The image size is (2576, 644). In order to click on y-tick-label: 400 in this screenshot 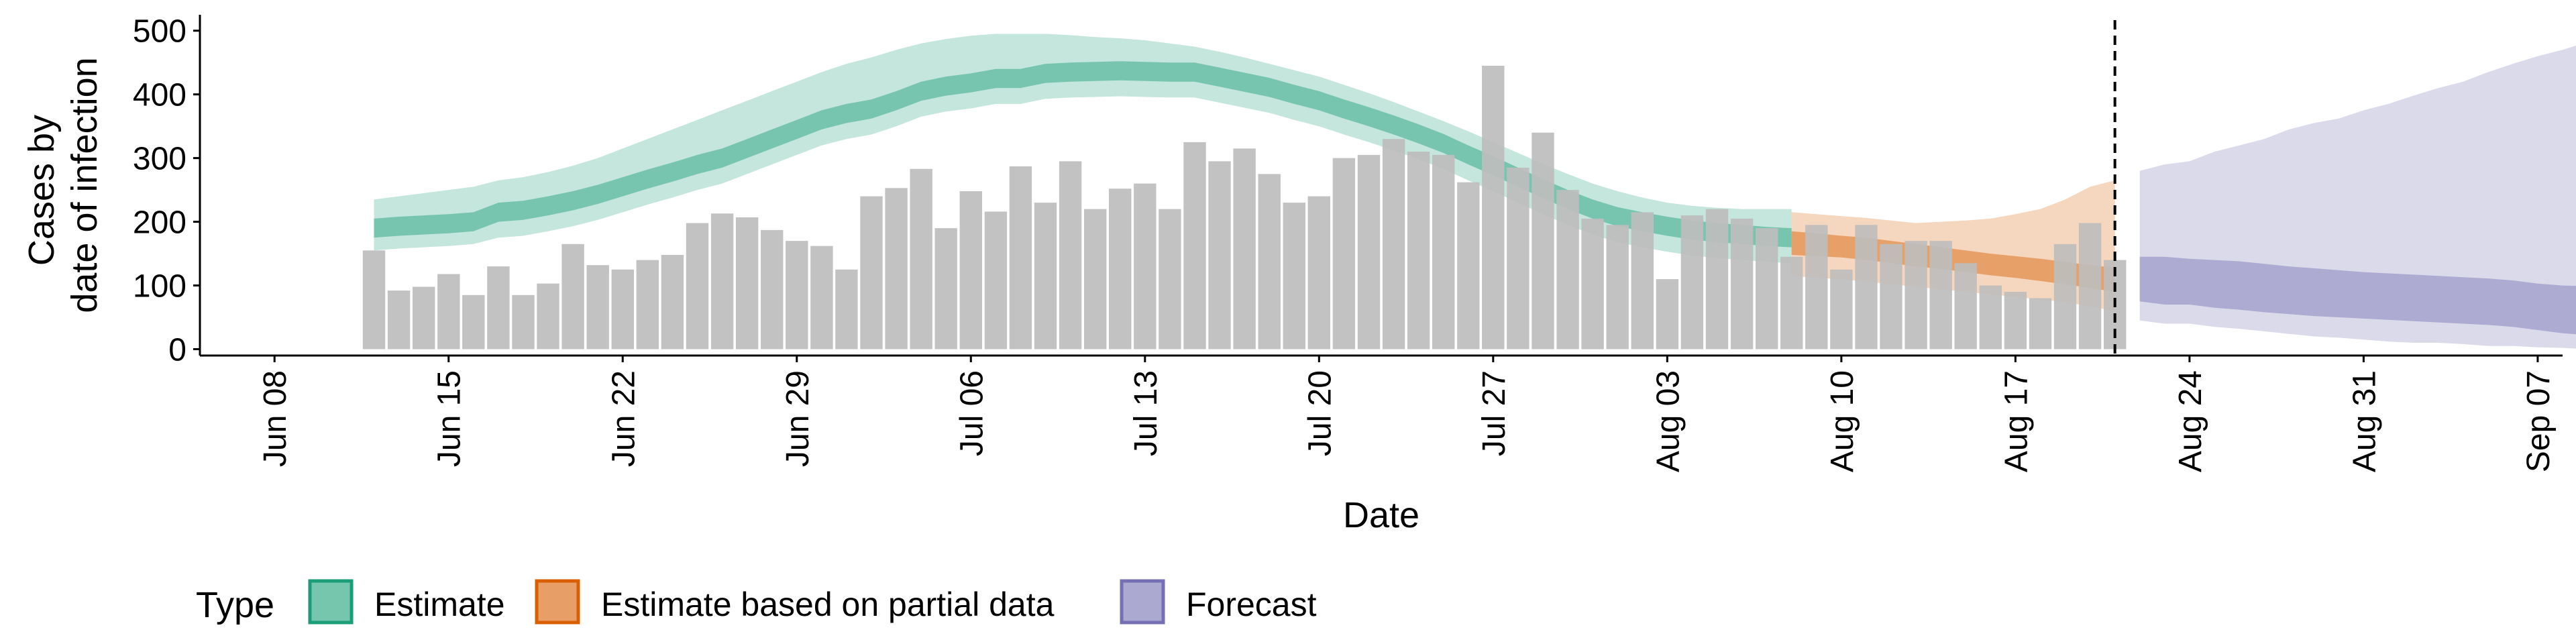, I will do `click(159, 95)`.